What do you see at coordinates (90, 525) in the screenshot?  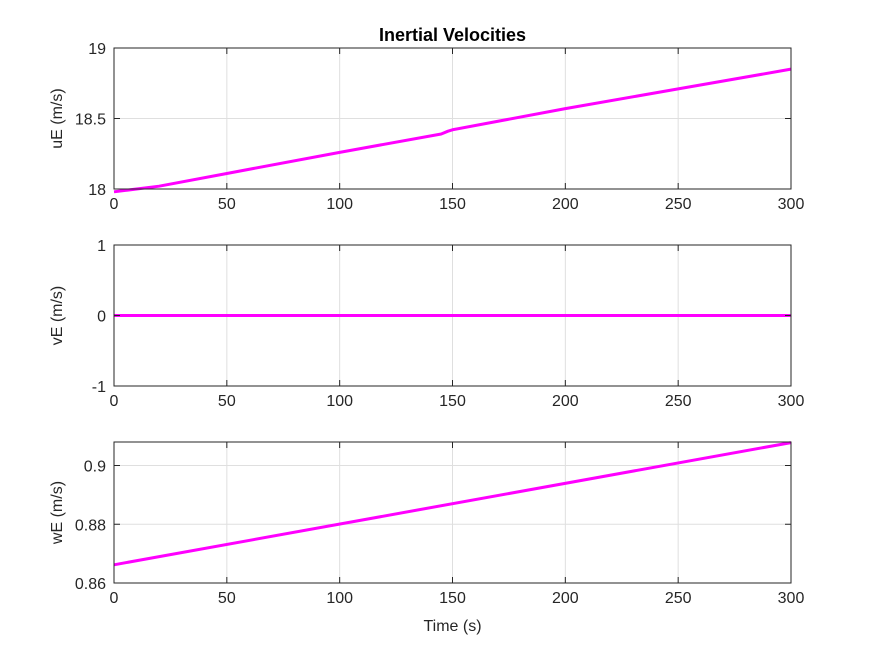 I see `y-tick-label: 0.88` at bounding box center [90, 525].